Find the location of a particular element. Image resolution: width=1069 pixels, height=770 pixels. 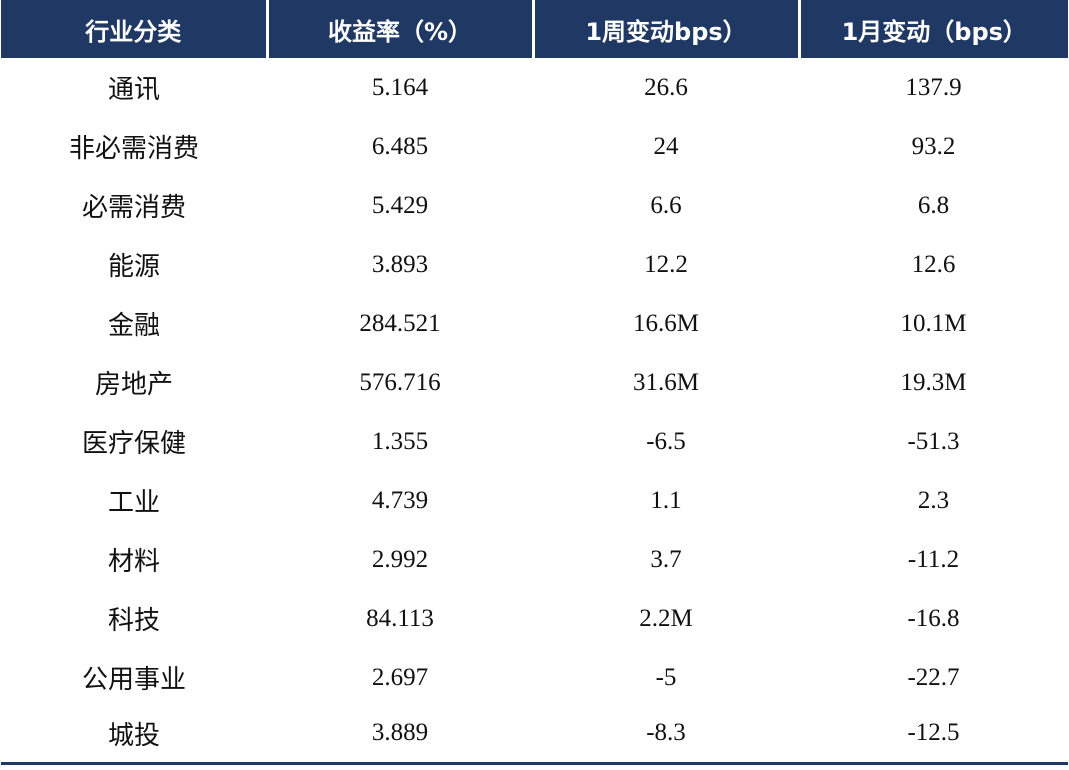

sector-cell: 工业 is located at coordinates (133, 503).